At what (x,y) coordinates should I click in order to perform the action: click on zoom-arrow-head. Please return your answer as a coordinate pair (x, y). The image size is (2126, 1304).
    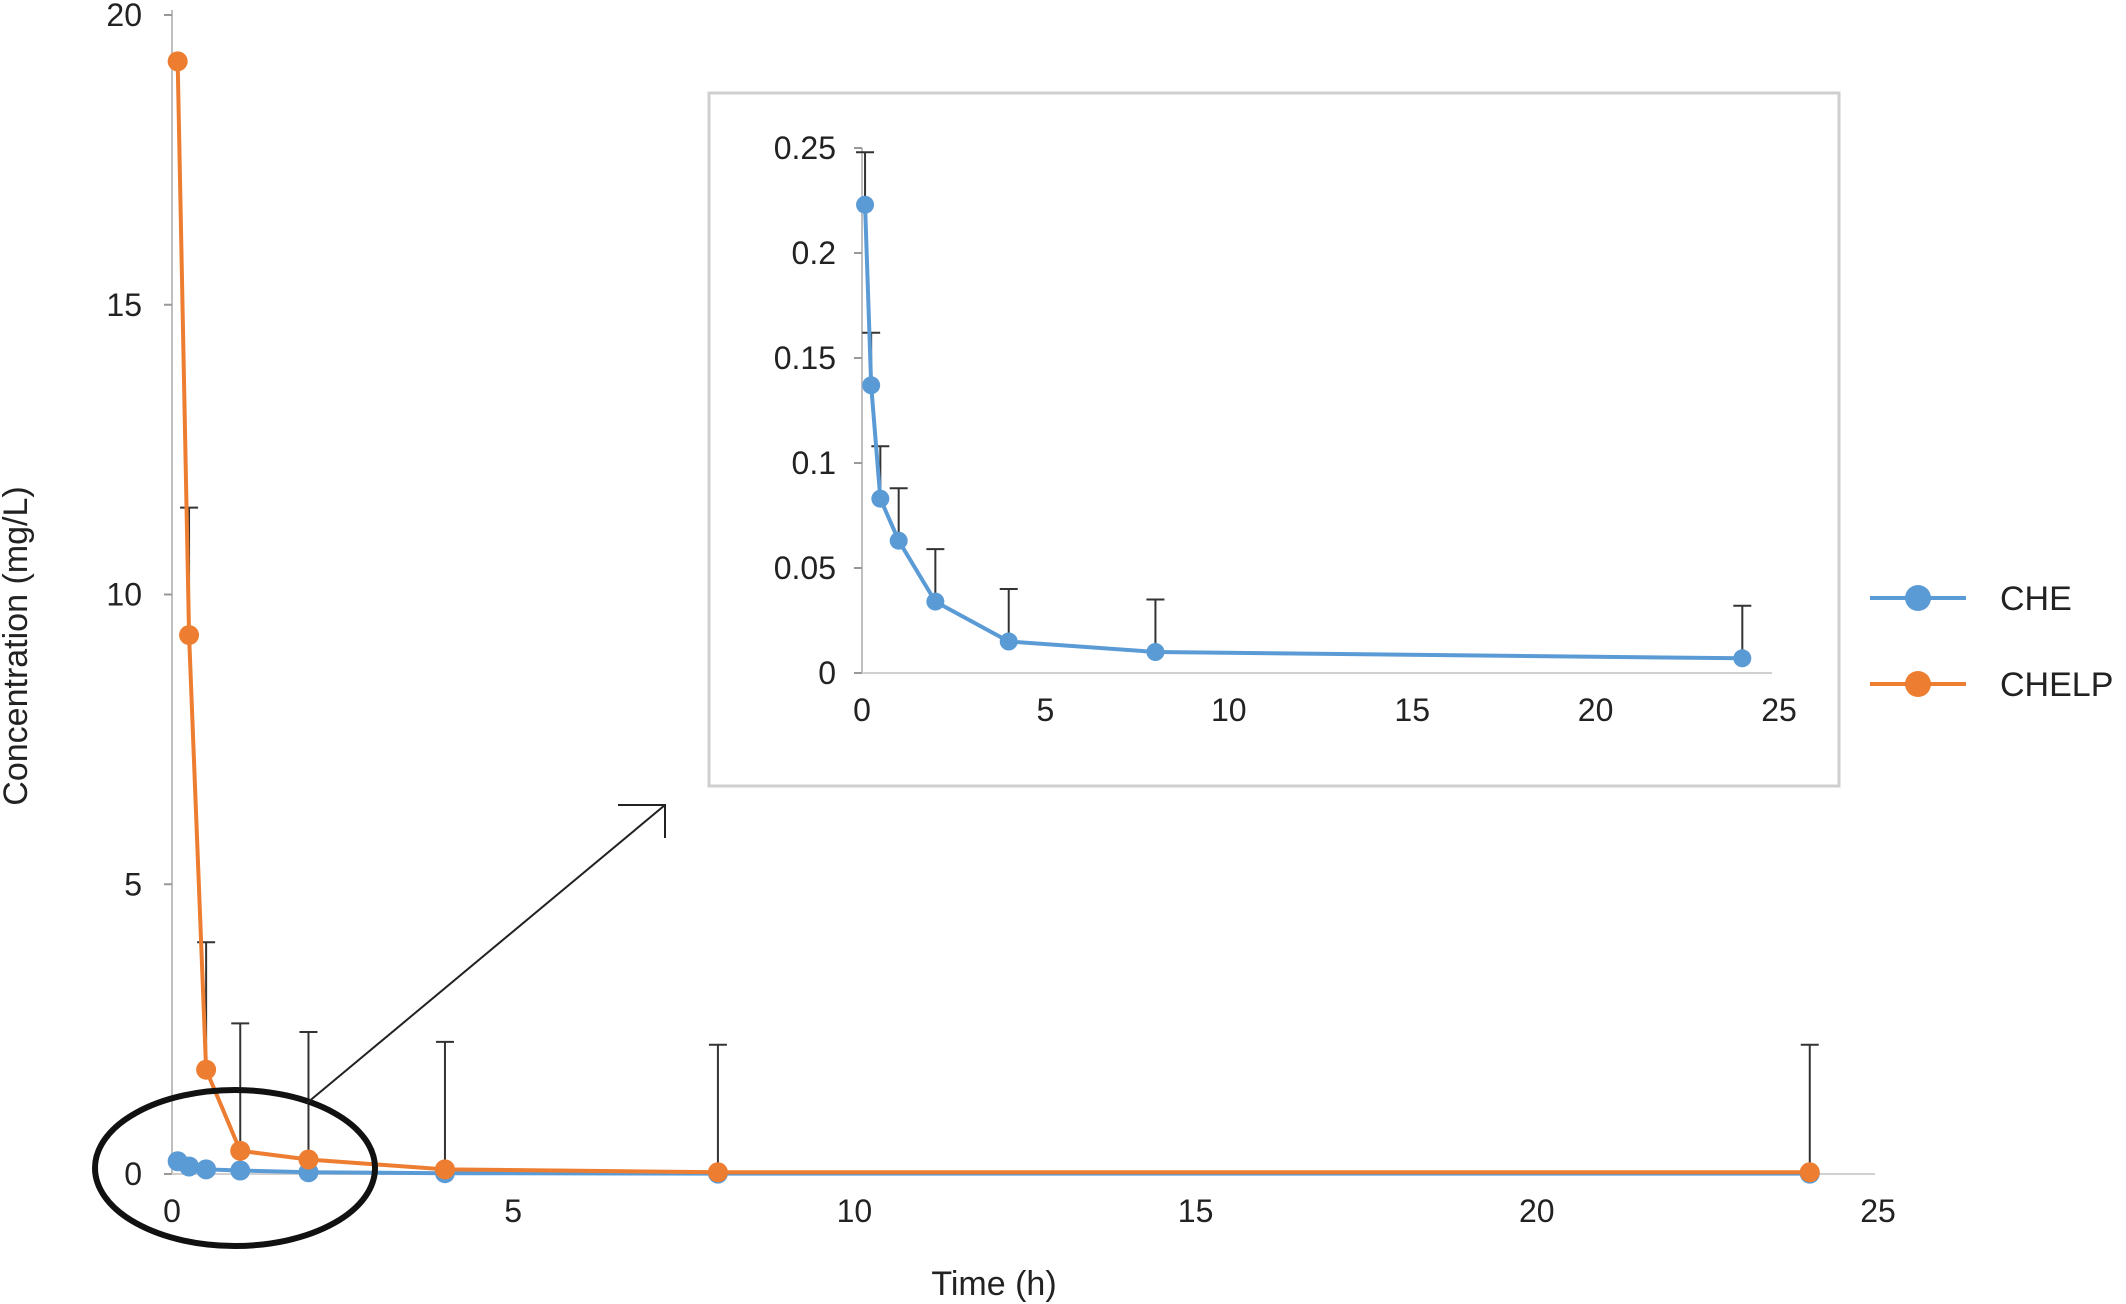
    Looking at the image, I should click on (642, 821).